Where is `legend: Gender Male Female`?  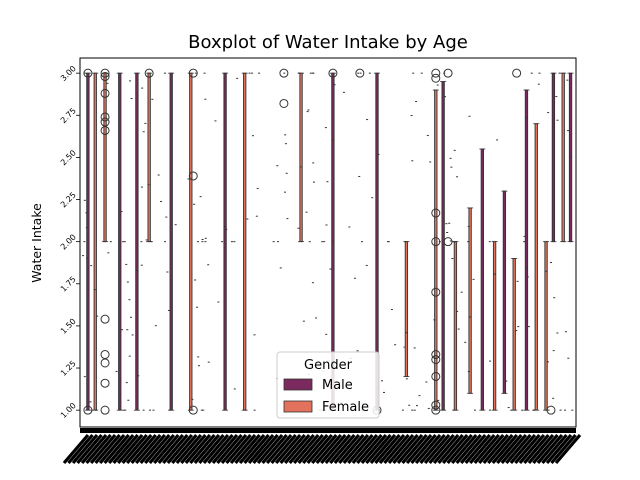
legend: Gender Male Female is located at coordinates (328, 385).